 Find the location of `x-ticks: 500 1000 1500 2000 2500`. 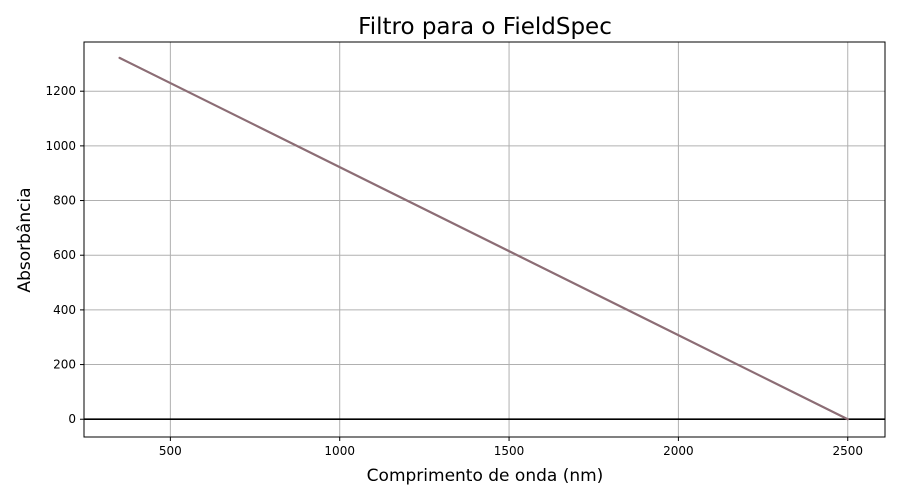

x-ticks: 500 1000 1500 2000 2500 is located at coordinates (511, 447).